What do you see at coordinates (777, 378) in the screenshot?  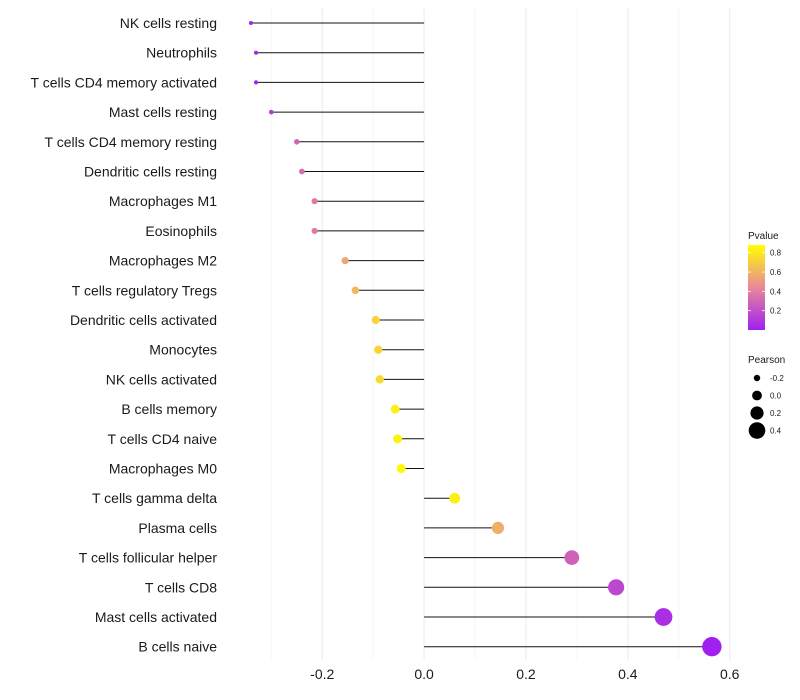 I see `pearson-legend-label: -0.2` at bounding box center [777, 378].